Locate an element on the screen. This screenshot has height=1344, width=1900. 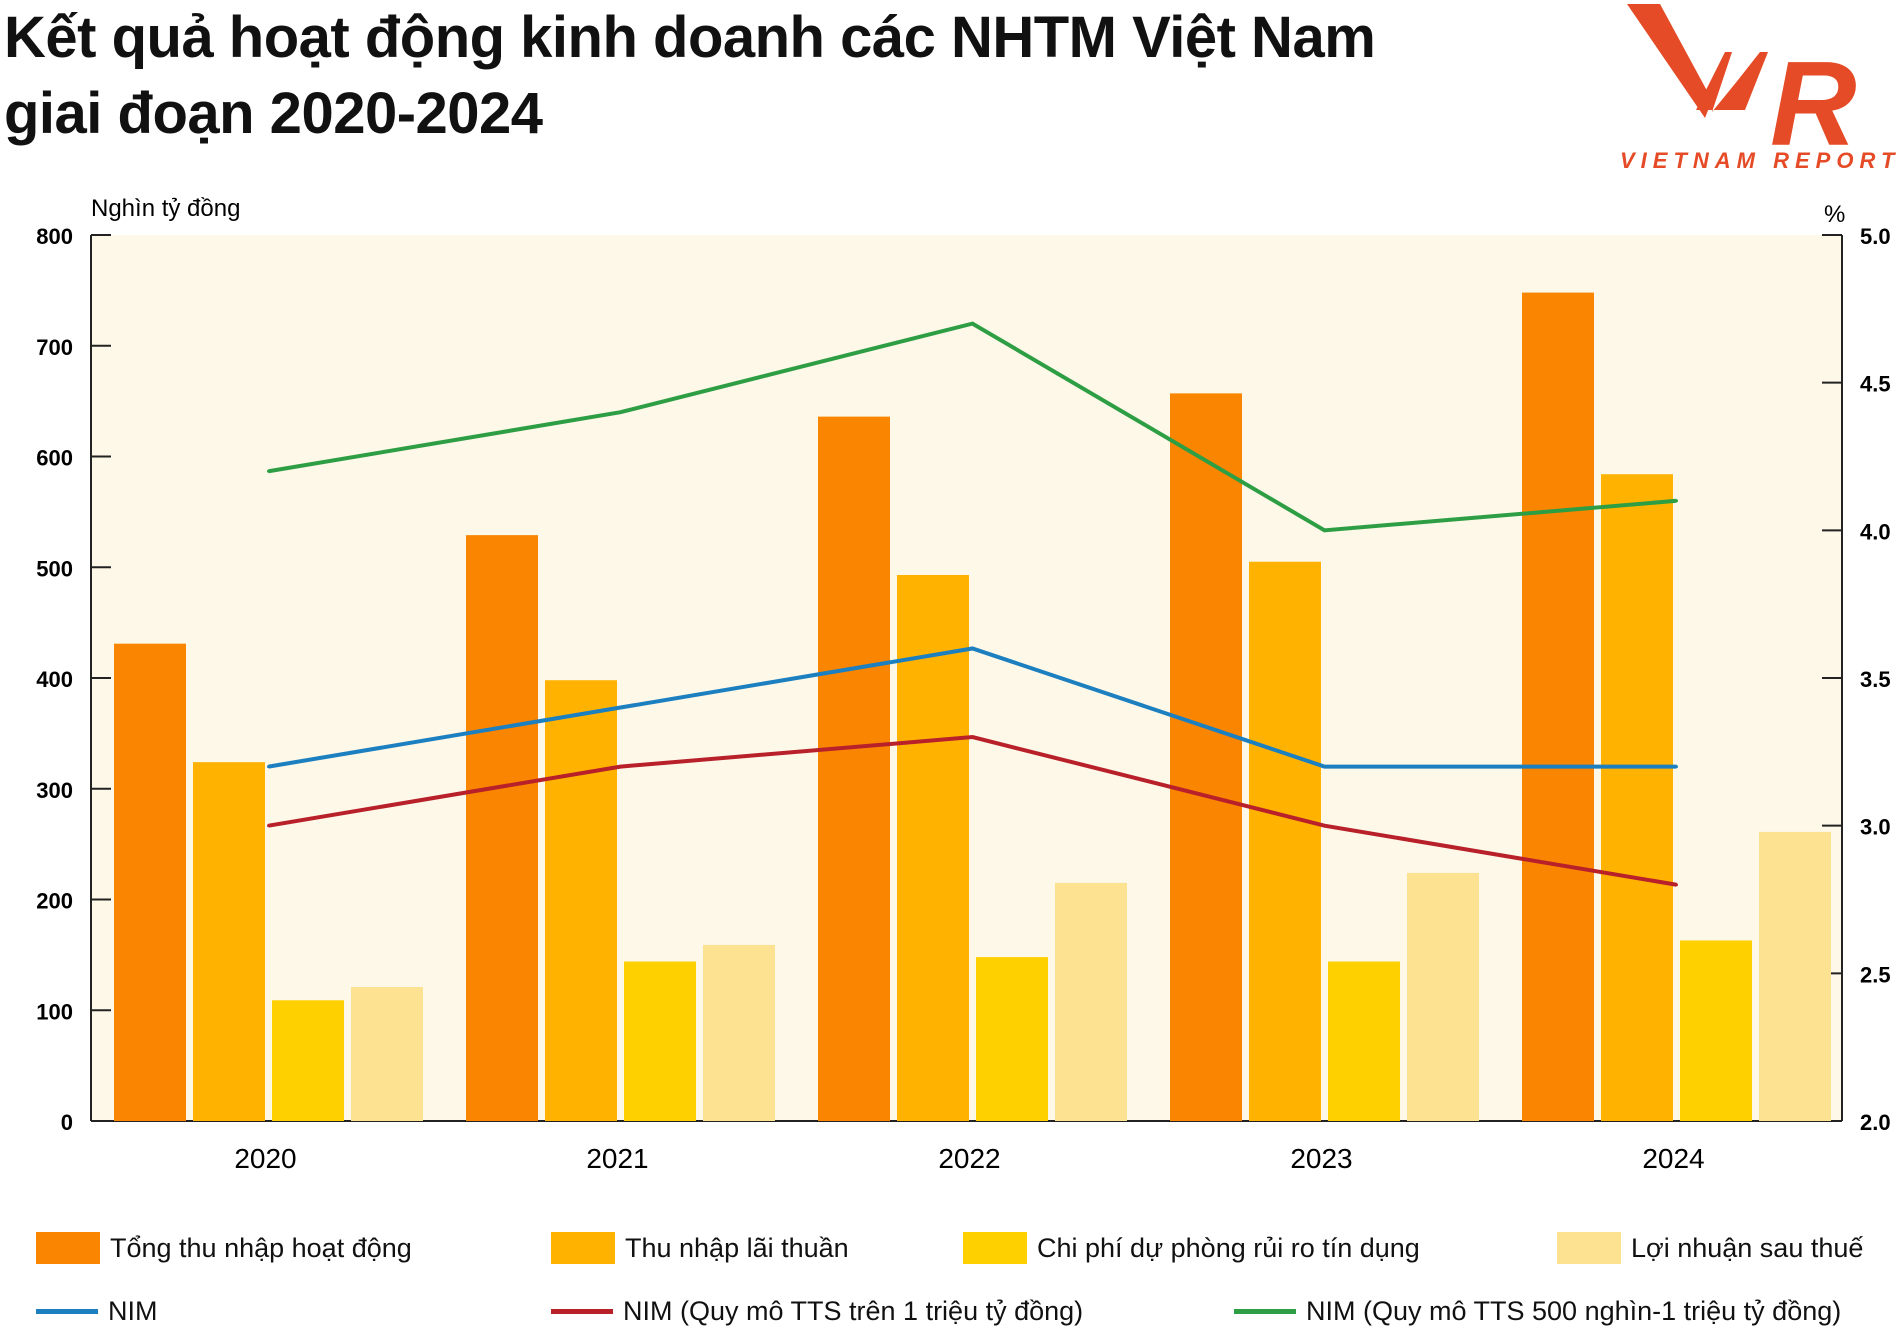
y-left-tick-label: 400 is located at coordinates (54, 679).